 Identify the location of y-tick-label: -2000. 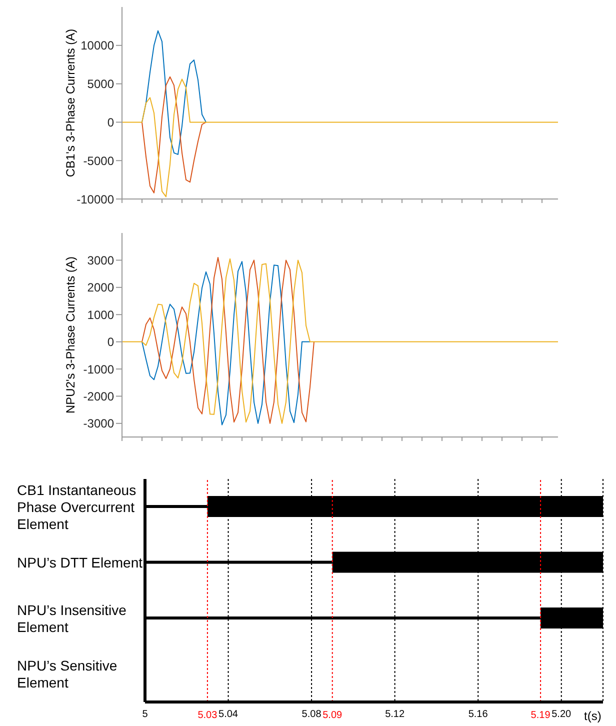
(98, 396).